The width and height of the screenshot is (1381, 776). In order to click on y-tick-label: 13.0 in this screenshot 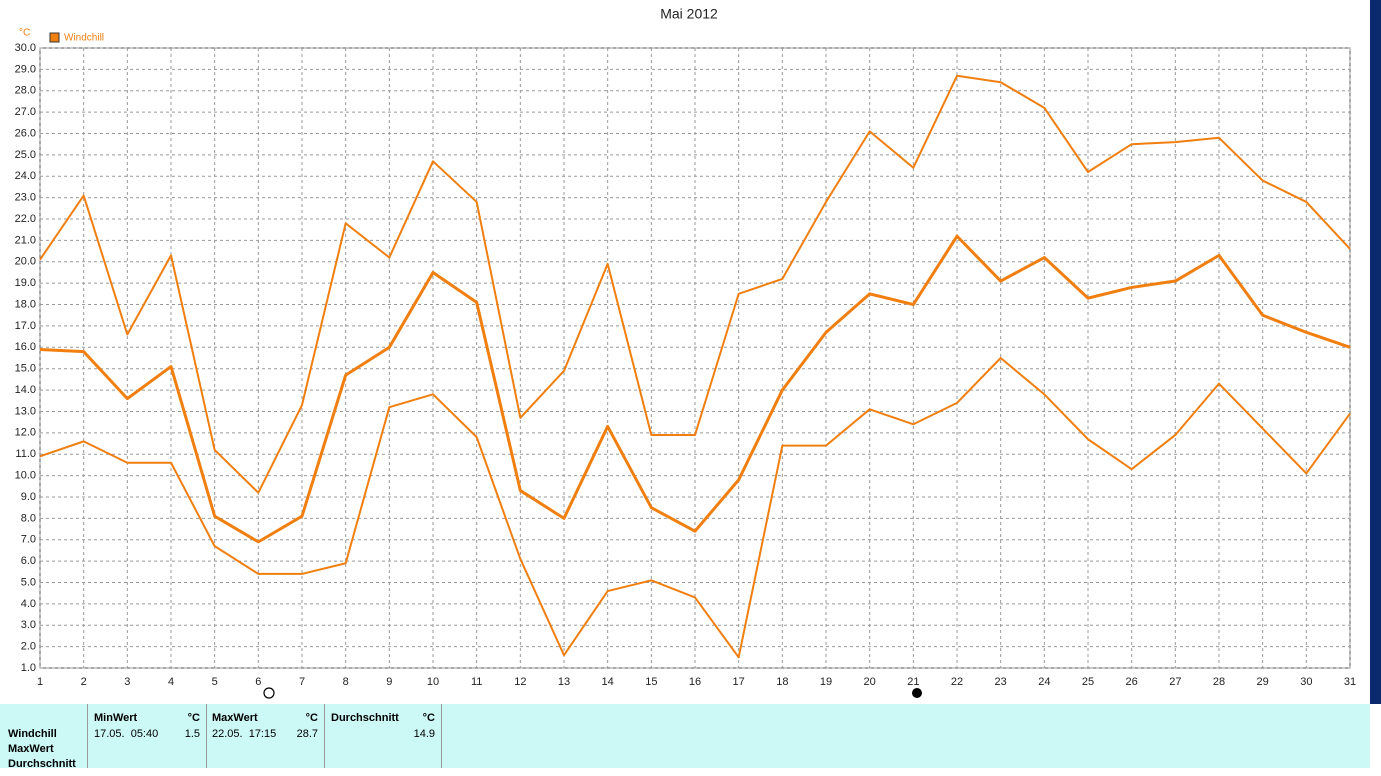, I will do `click(25, 411)`.